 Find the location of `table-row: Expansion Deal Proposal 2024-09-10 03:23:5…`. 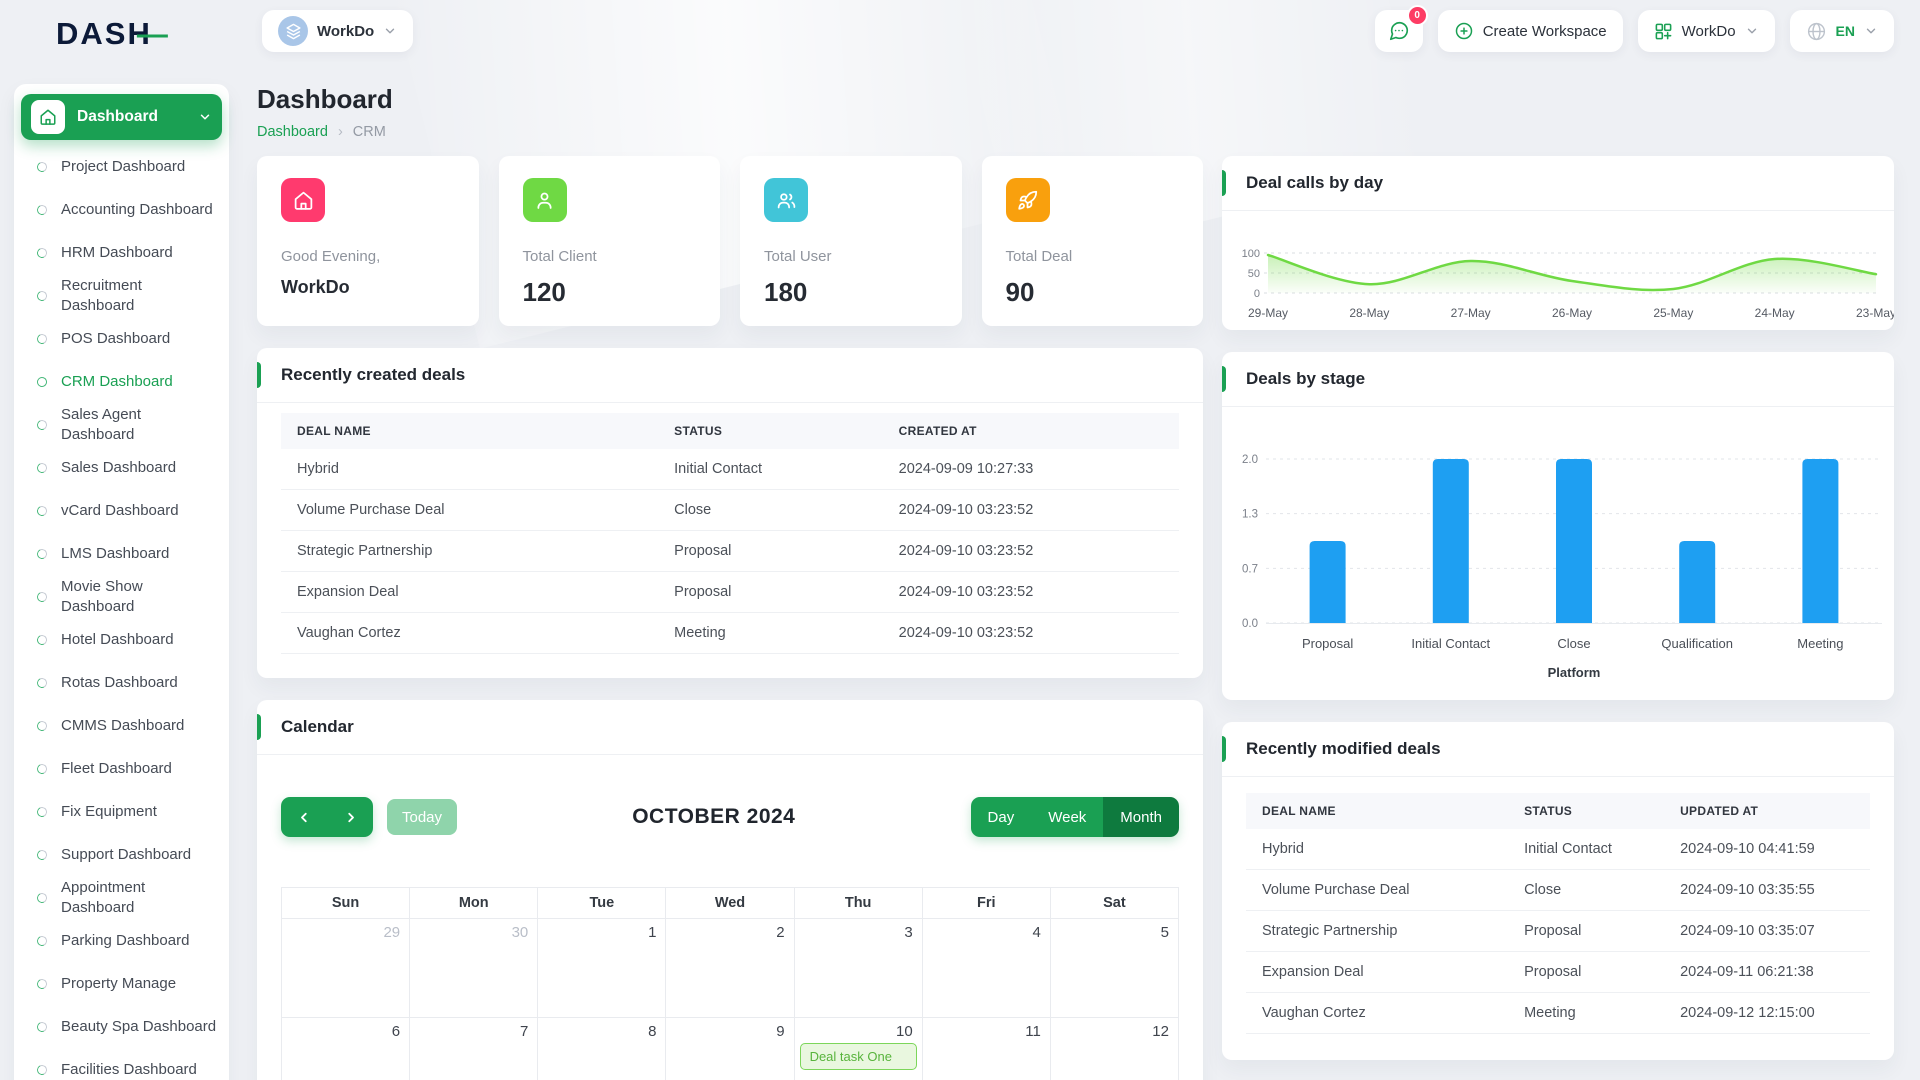

table-row: Expansion Deal Proposal 2024-09-10 03:23:5… is located at coordinates (730, 592).